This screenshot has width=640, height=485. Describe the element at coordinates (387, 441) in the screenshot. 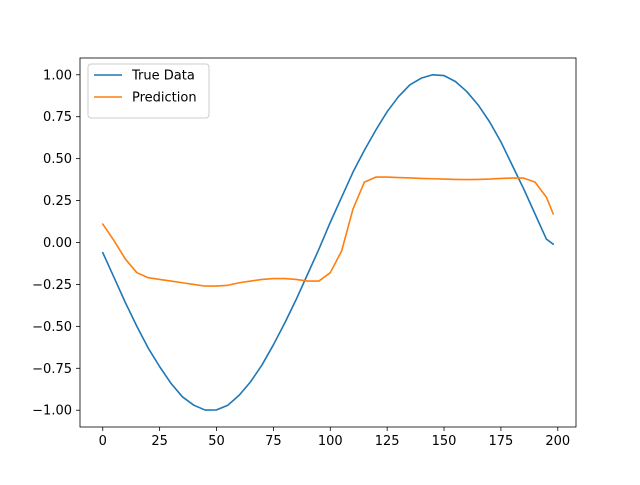

I see `x-tick-label: 125` at that location.